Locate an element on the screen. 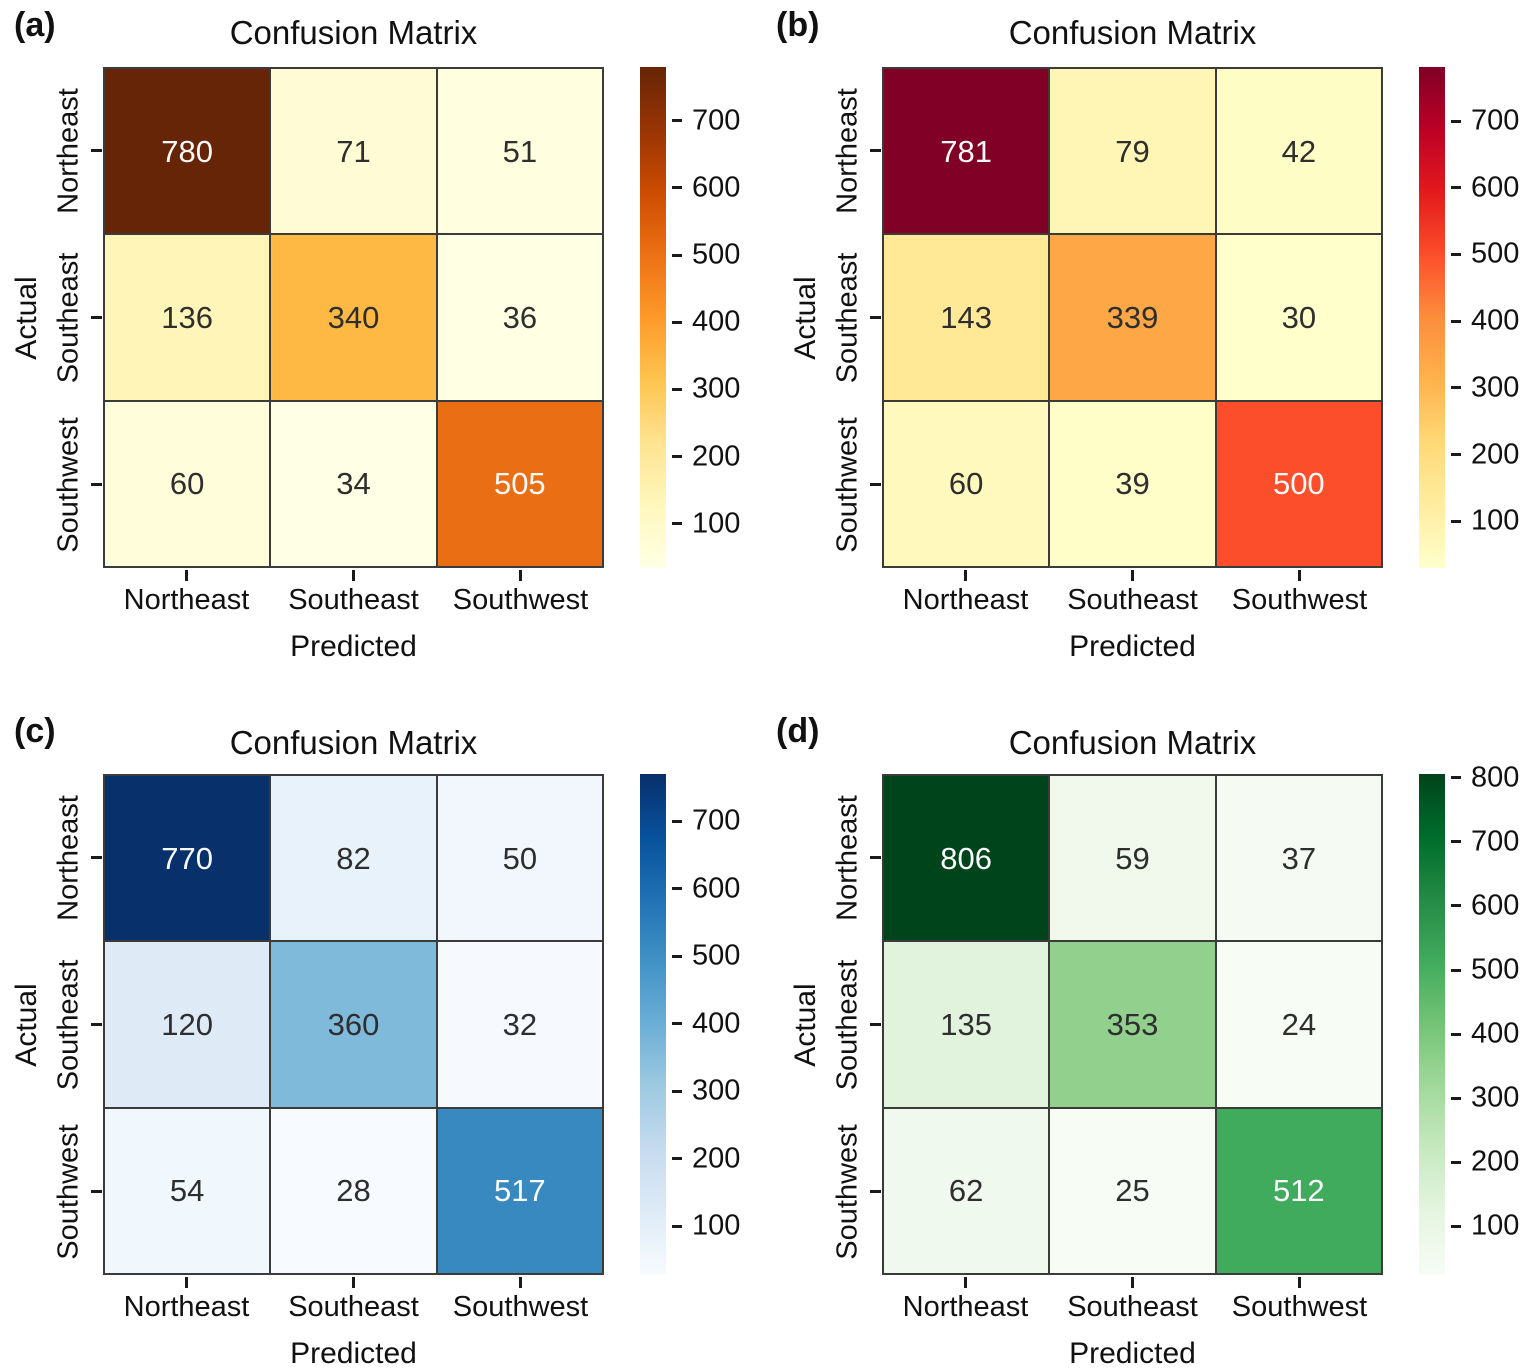  heatmap-grid: 781 79 42 143 339 30 60 39 500 is located at coordinates (1132, 317).